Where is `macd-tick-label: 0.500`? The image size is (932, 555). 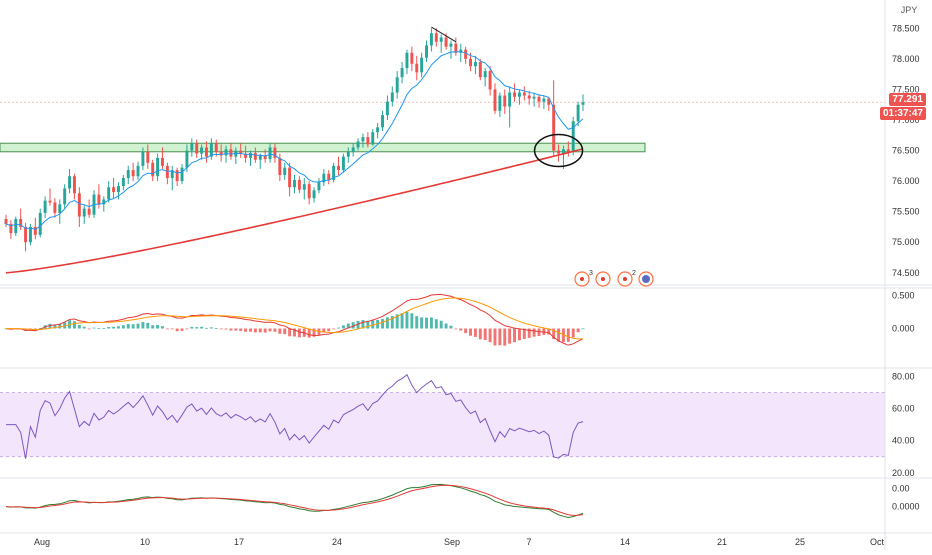
macd-tick-label: 0.500 is located at coordinates (903, 295).